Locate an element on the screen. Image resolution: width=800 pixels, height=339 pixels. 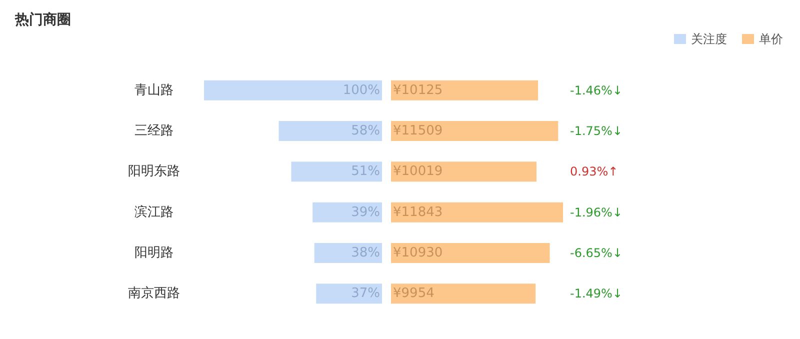
text: -1.46%↓ is located at coordinates (596, 90).